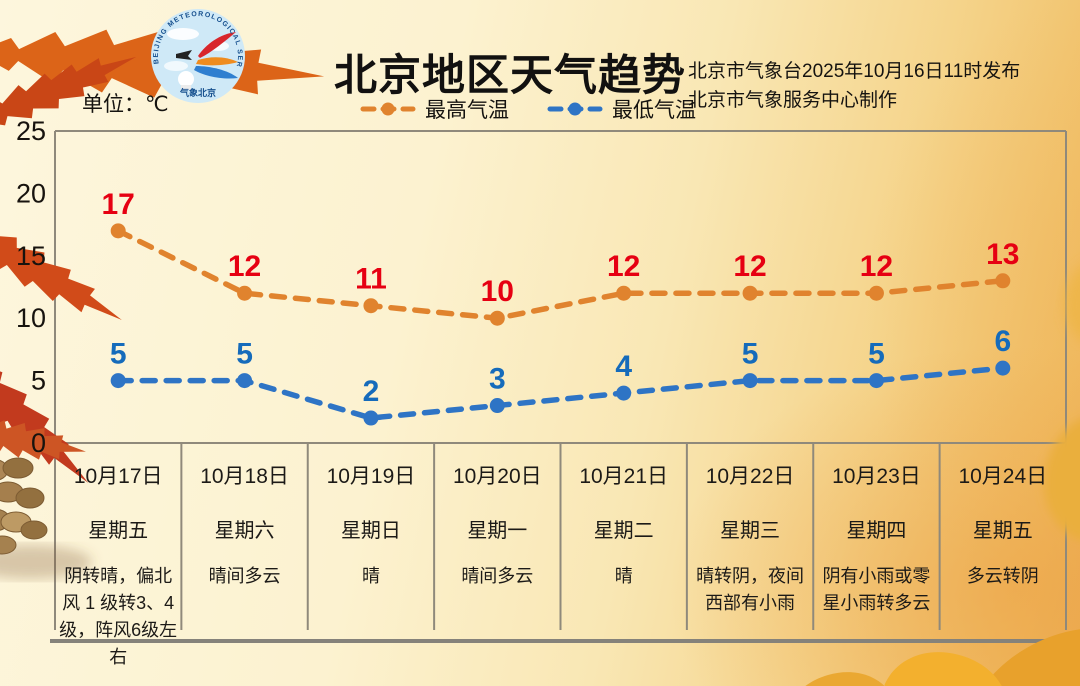 The width and height of the screenshot is (1080, 686). I want to click on y-axis-tick-label: 10, so click(31, 318).